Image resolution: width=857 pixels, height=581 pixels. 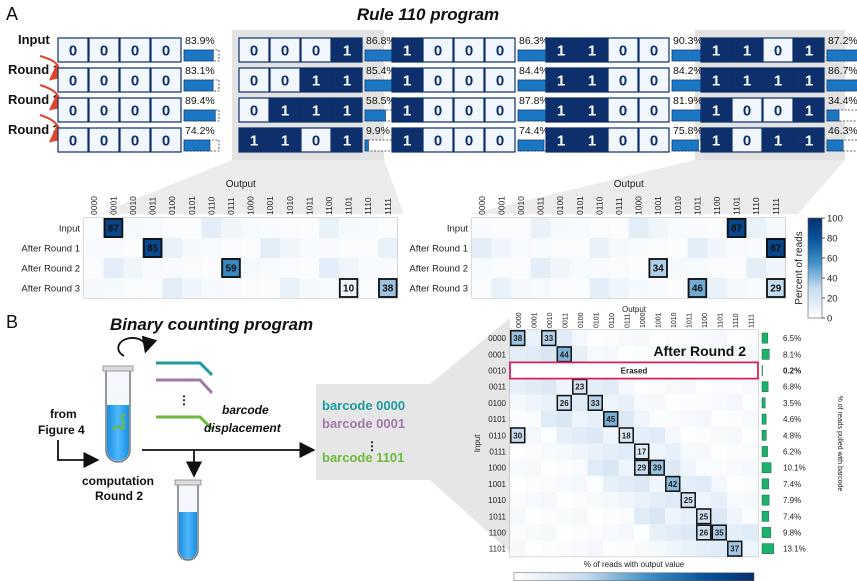 What do you see at coordinates (200, 71) in the screenshot?
I see `program-row-percent: 83.1%` at bounding box center [200, 71].